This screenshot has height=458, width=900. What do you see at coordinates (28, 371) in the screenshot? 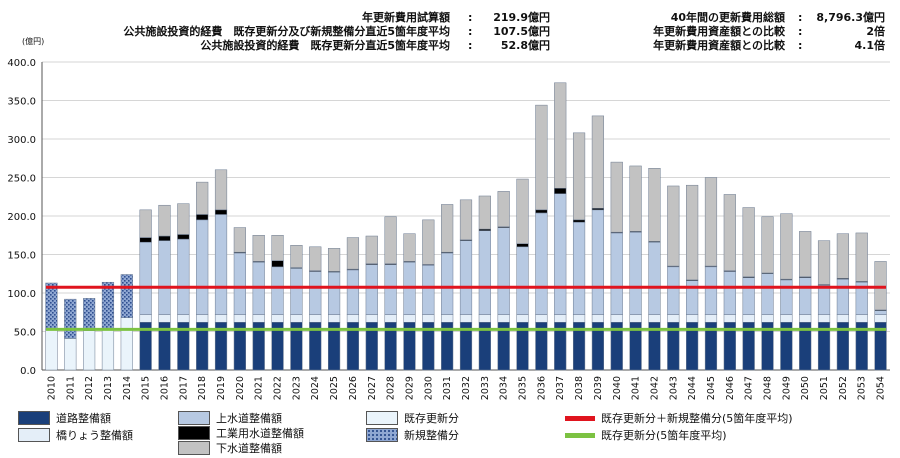
I see `y-tick-label: 0.0` at bounding box center [28, 371].